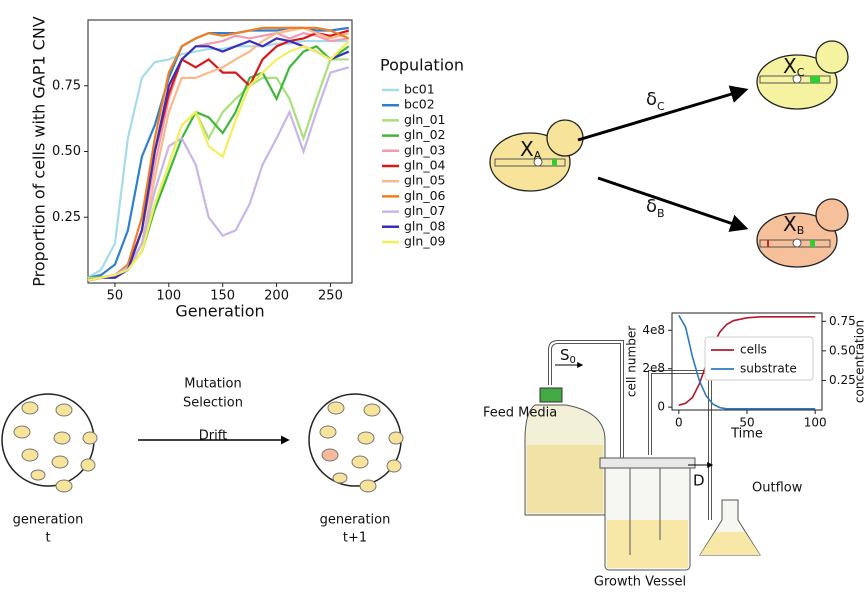 Image resolution: width=868 pixels, height=596 pixels. I want to click on x-axis-title: Time, so click(746, 434).